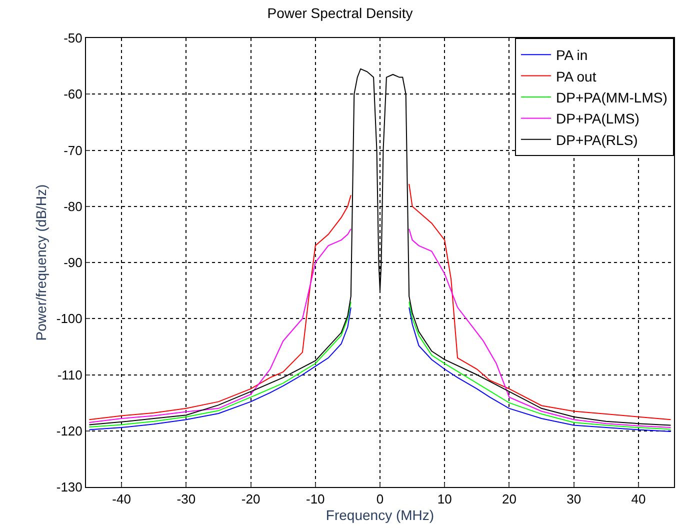 The height and width of the screenshot is (531, 680). I want to click on legend-label: DP+PA(RLS), so click(597, 140).